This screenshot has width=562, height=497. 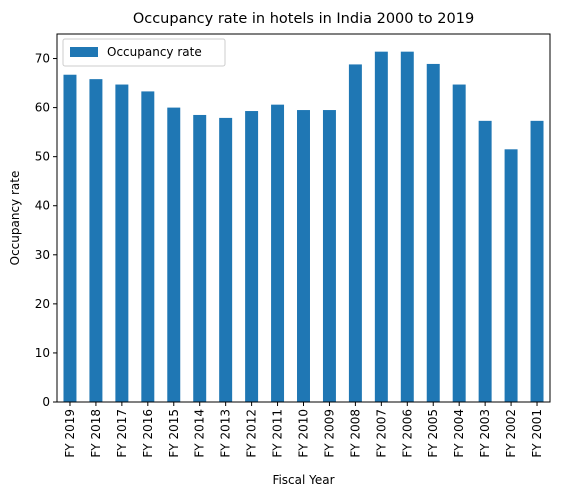 What do you see at coordinates (42, 353) in the screenshot?
I see `y-tick-label: 10` at bounding box center [42, 353].